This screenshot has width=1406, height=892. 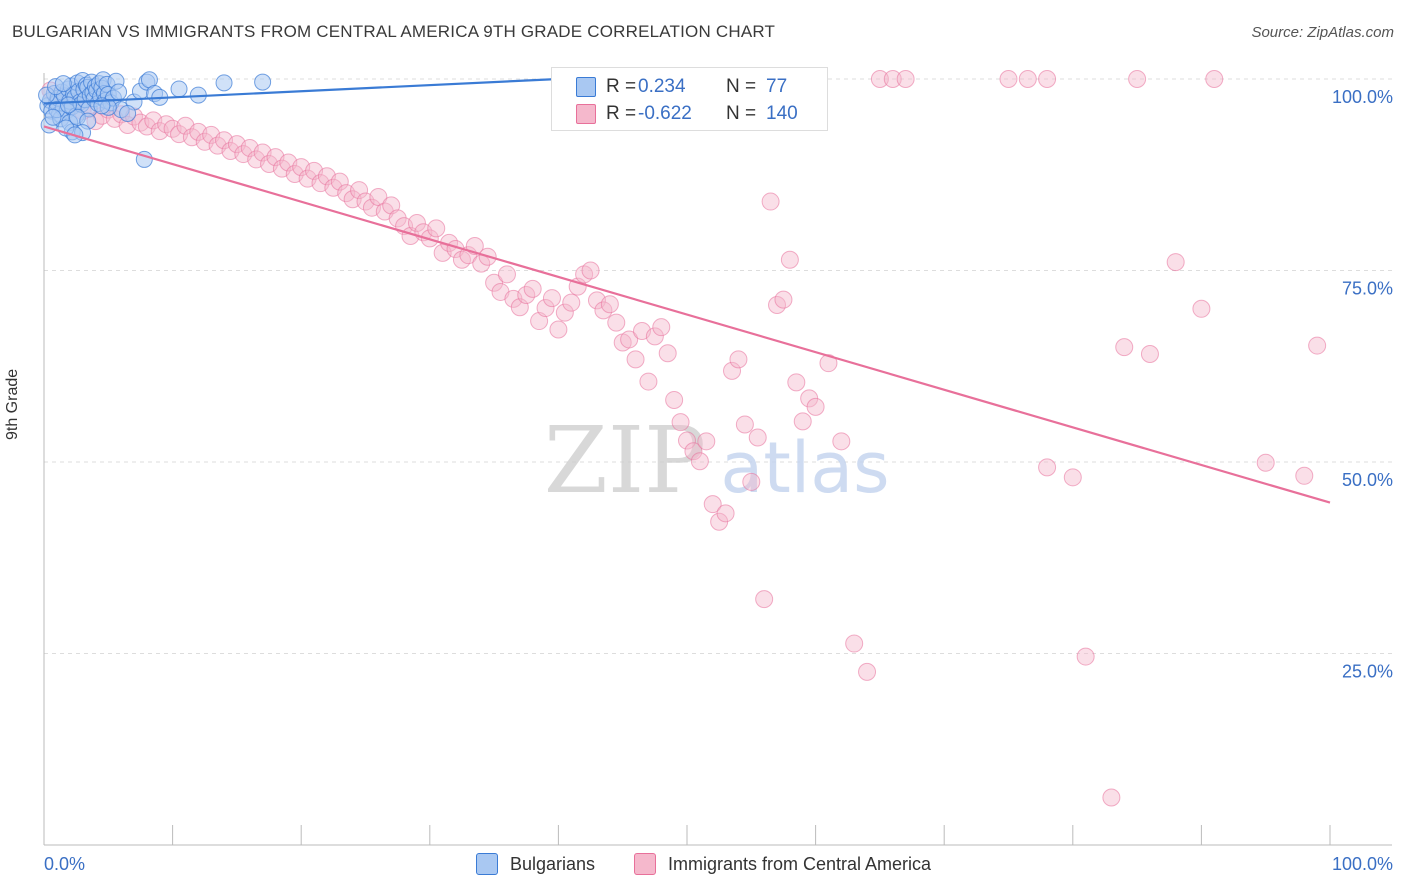 I want to click on trend-line-bulgarians, so click(x=301, y=91).